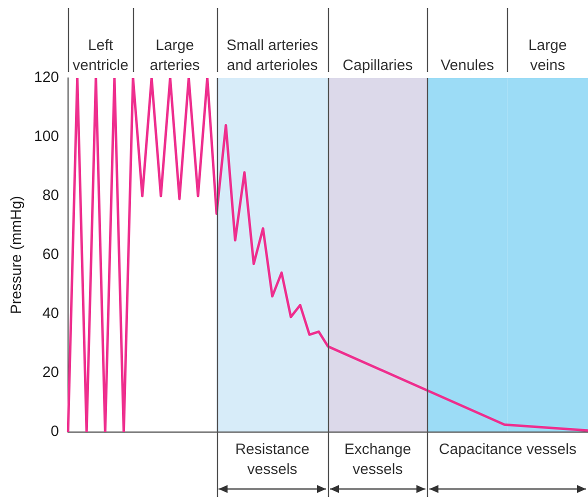 The height and width of the screenshot is (500, 588). Describe the element at coordinates (100, 55) in the screenshot. I see `text: Left ventricle` at that location.